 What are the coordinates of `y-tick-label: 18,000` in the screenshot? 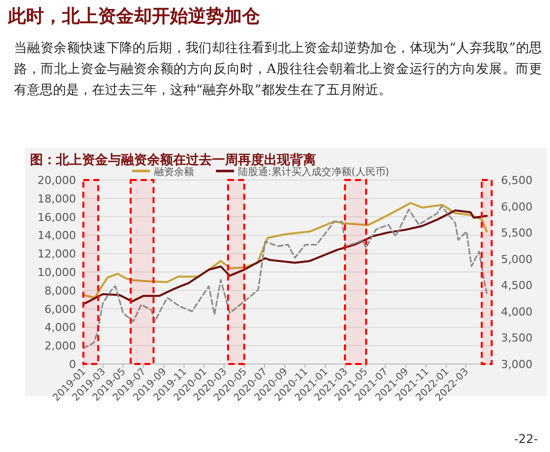 It's located at (57, 199).